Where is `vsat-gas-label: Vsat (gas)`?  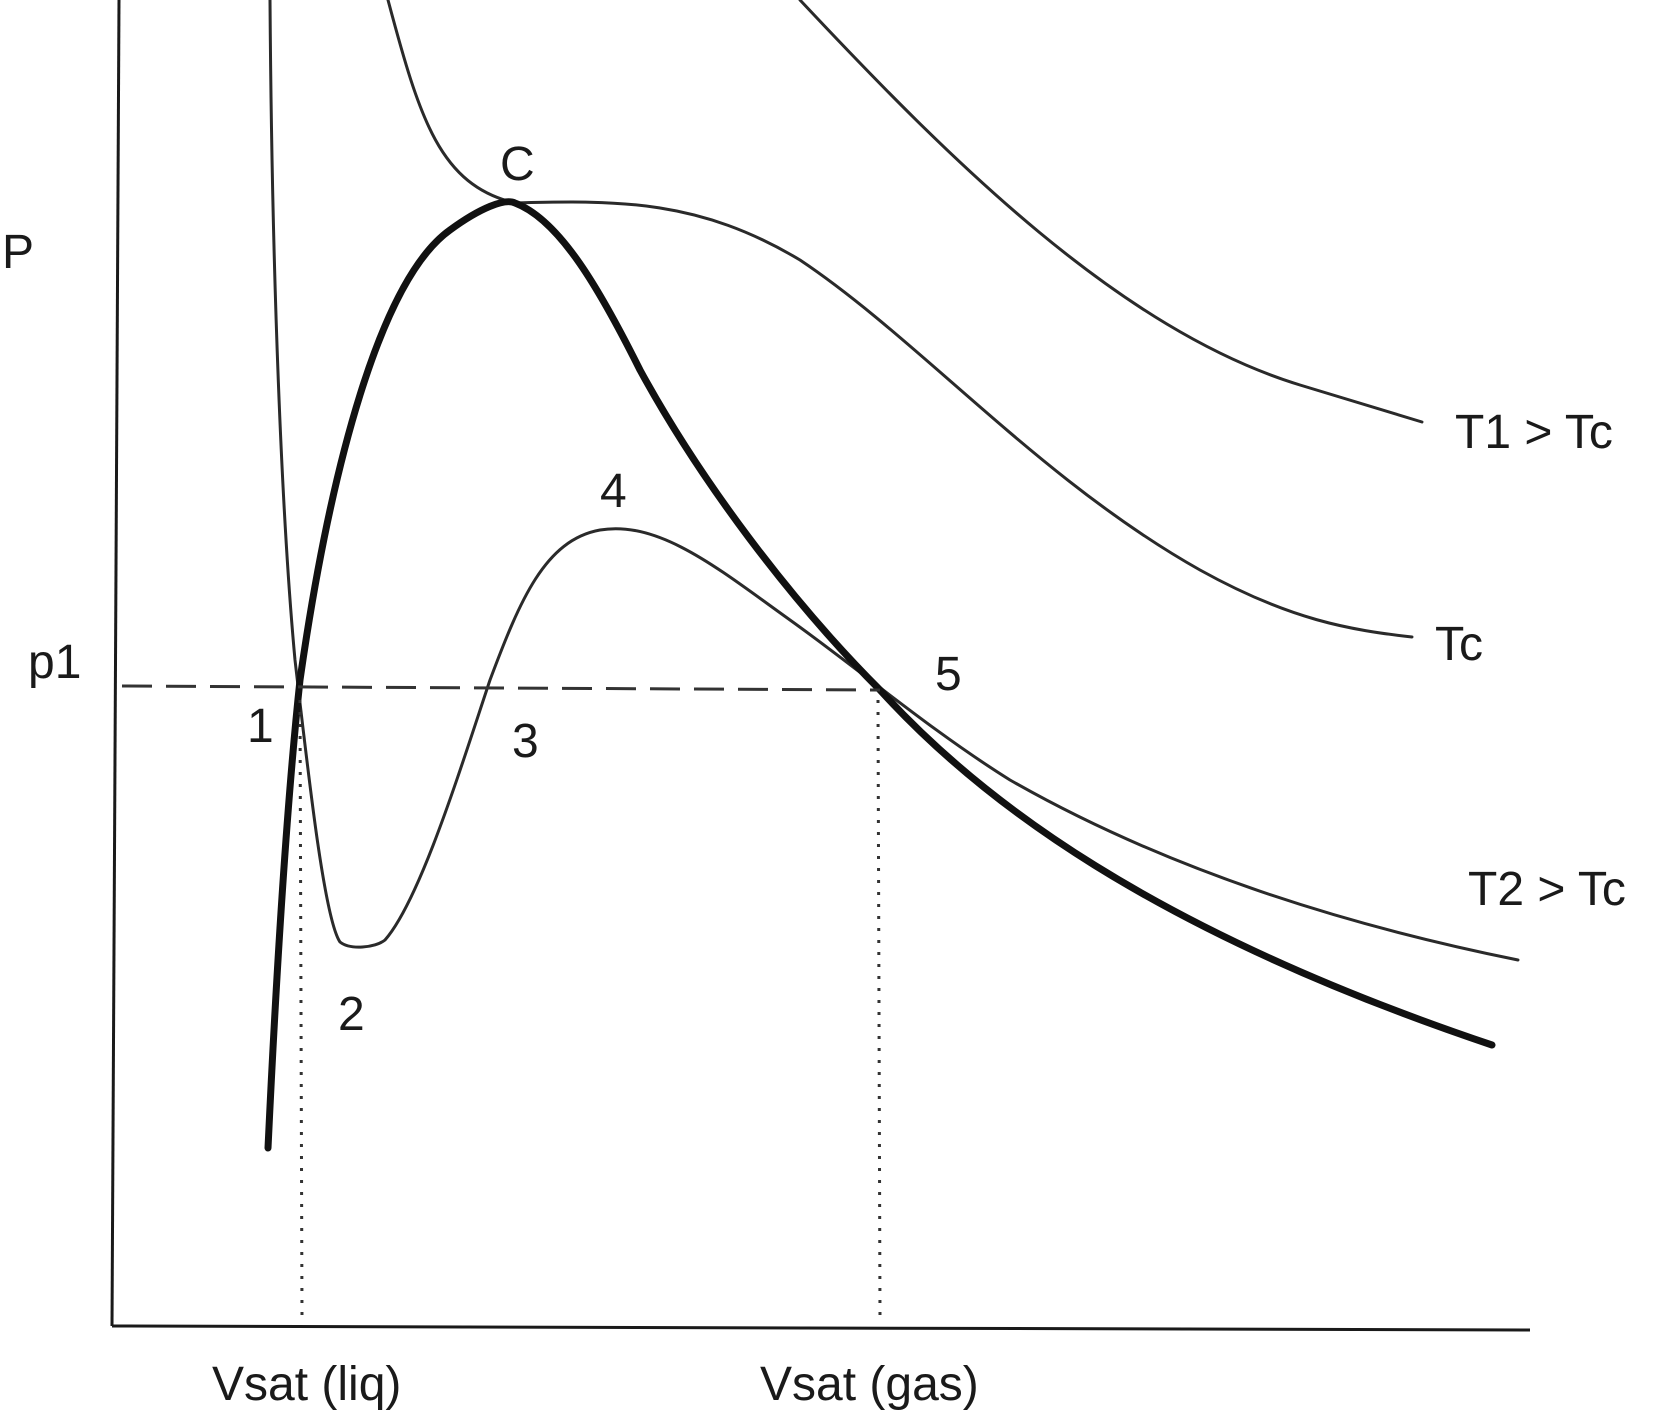
vsat-gas-label: Vsat (gas) is located at coordinates (869, 1384).